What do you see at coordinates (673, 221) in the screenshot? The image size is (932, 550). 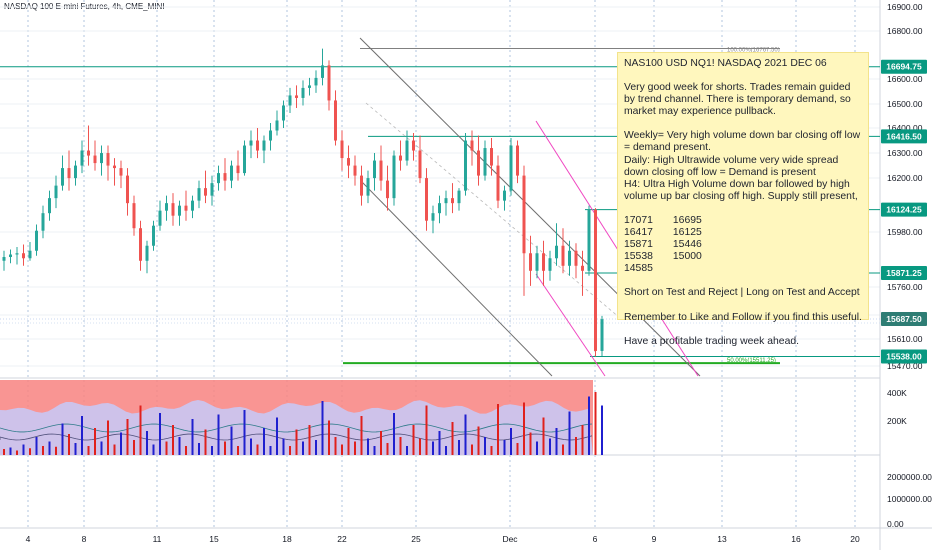 I see `levels-row: 17071 16695` at bounding box center [673, 221].